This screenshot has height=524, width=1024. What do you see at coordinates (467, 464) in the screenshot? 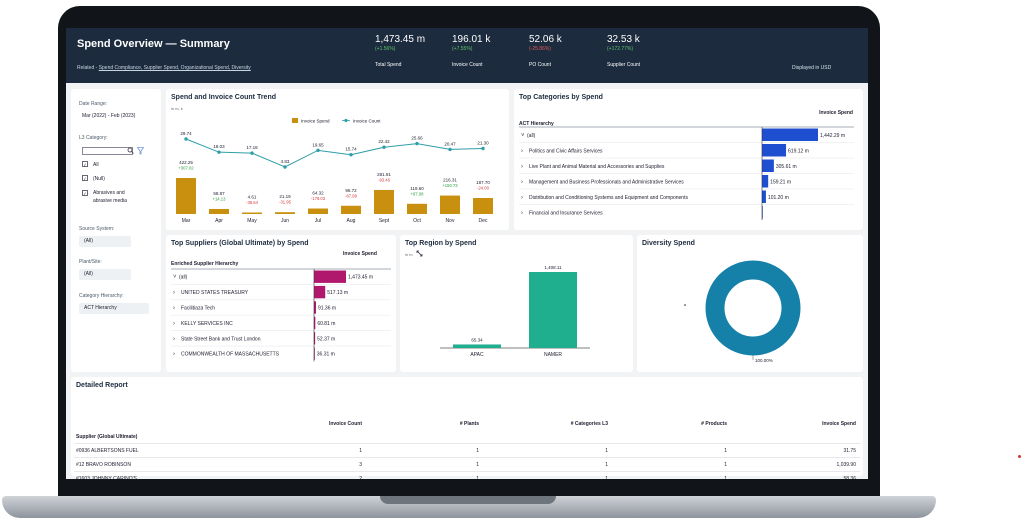
I see `table-row: #12 BRAVO ROBINSON 3 1 1 1 1,039.90` at bounding box center [467, 464].